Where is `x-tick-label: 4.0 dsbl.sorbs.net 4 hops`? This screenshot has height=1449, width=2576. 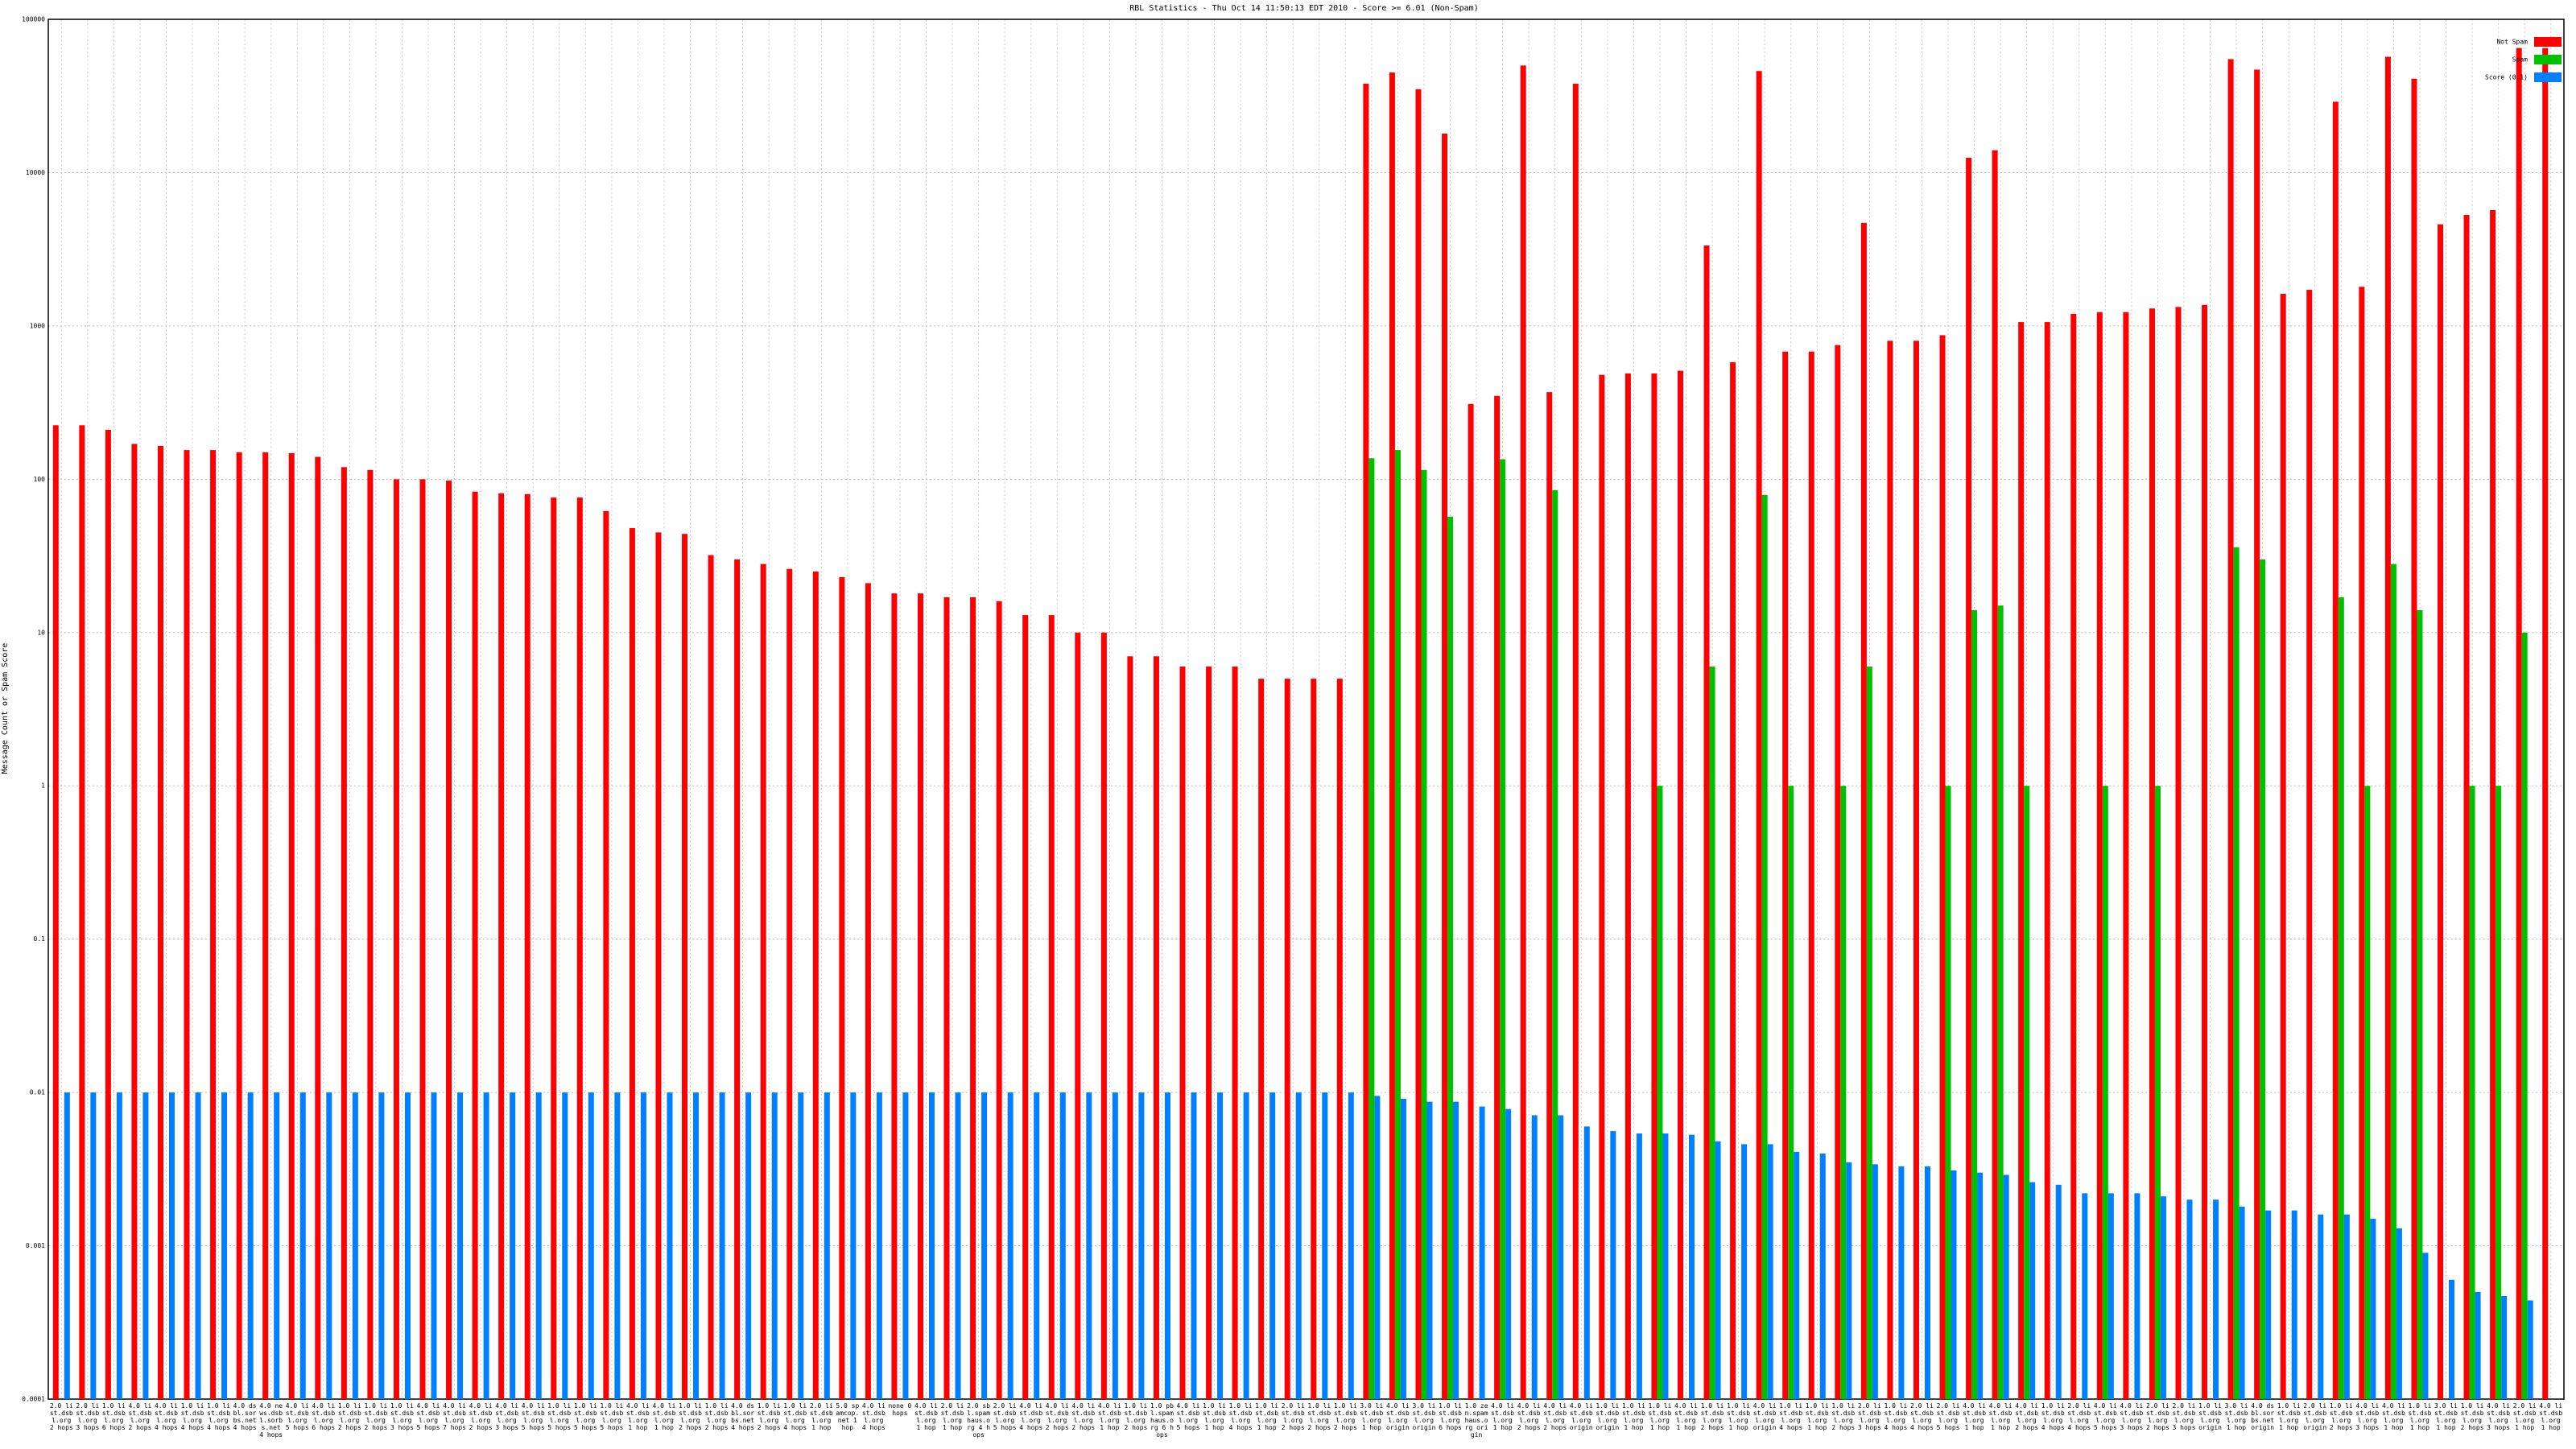
x-tick-label: 4.0 dsbl.sorbs.net 4 hops is located at coordinates (245, 1416).